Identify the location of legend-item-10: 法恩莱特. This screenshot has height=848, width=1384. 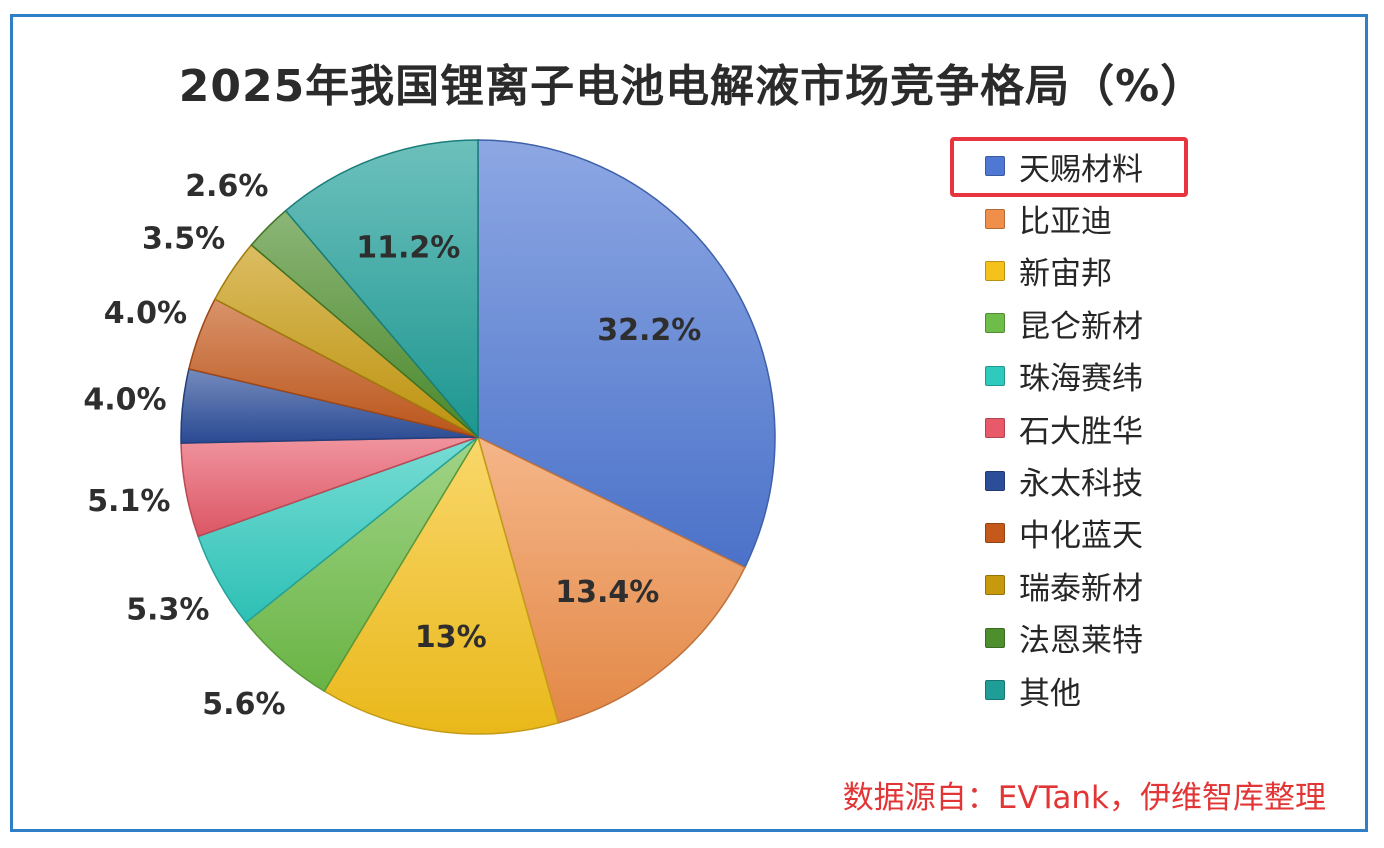
(1064, 638).